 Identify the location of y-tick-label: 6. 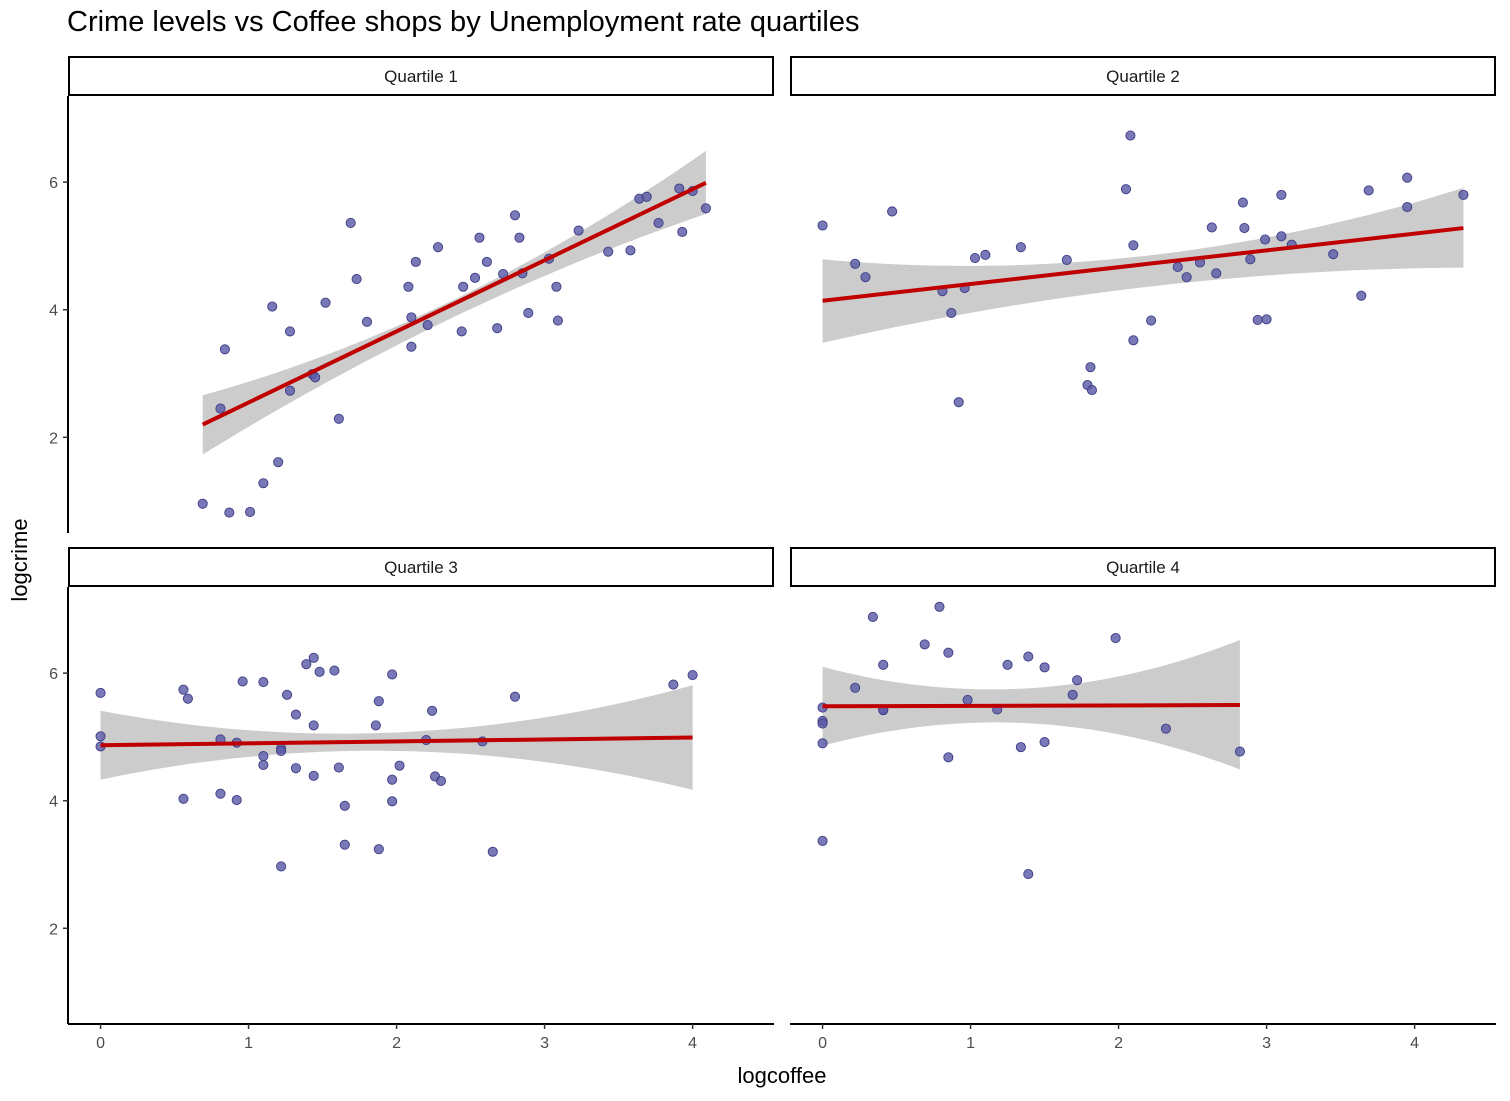
(53, 674).